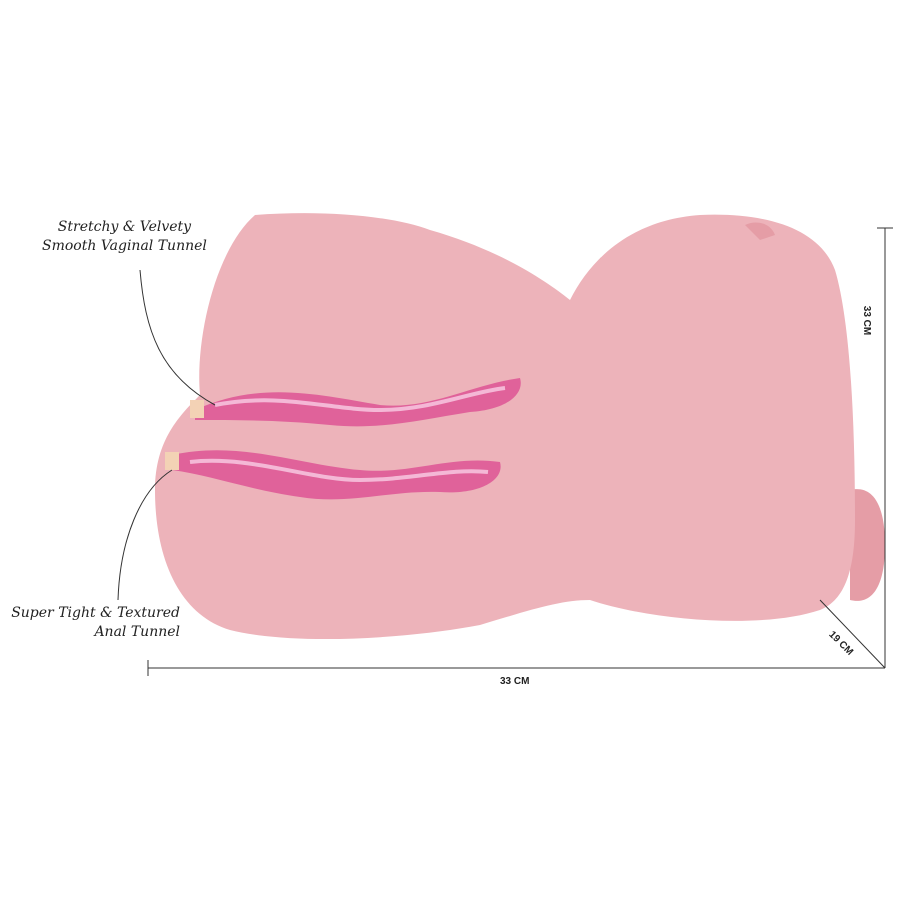  I want to click on width-dimension-label: 33 CM, so click(515, 681).